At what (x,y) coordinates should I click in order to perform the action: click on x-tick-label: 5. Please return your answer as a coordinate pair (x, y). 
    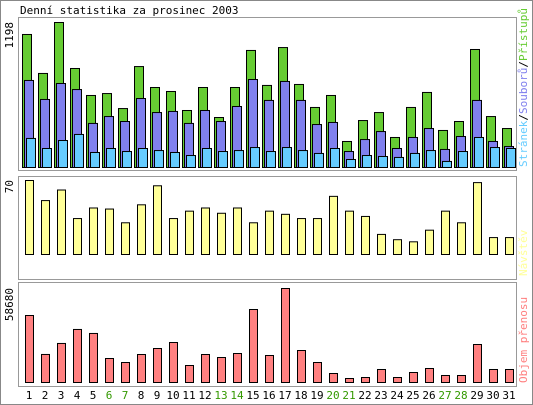
    Looking at the image, I should click on (93, 395).